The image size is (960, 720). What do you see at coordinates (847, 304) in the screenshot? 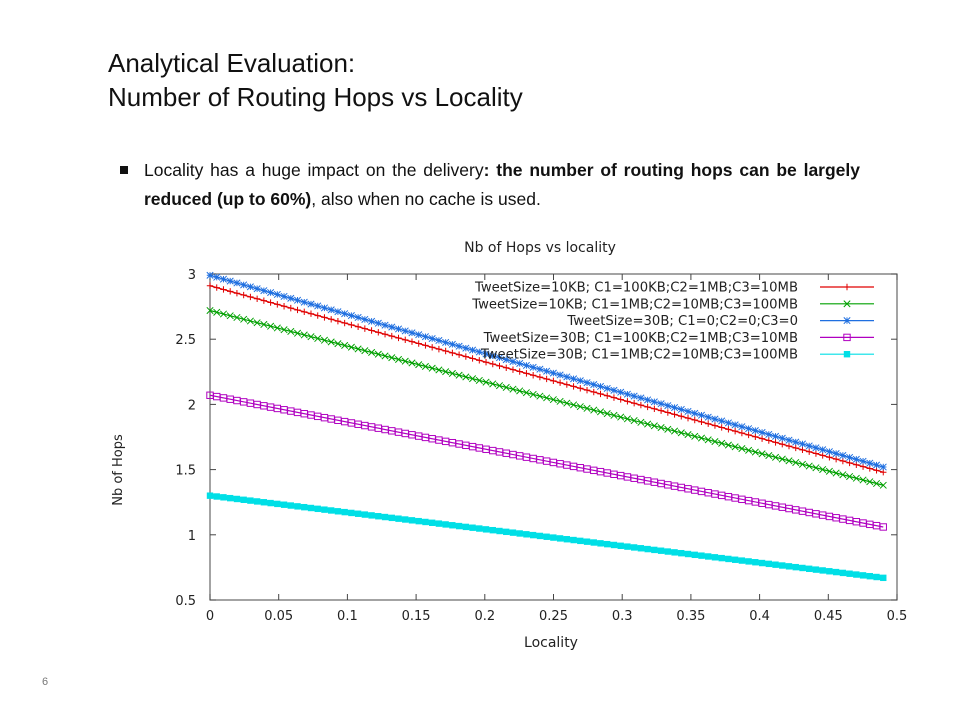
I see `legend-marker` at bounding box center [847, 304].